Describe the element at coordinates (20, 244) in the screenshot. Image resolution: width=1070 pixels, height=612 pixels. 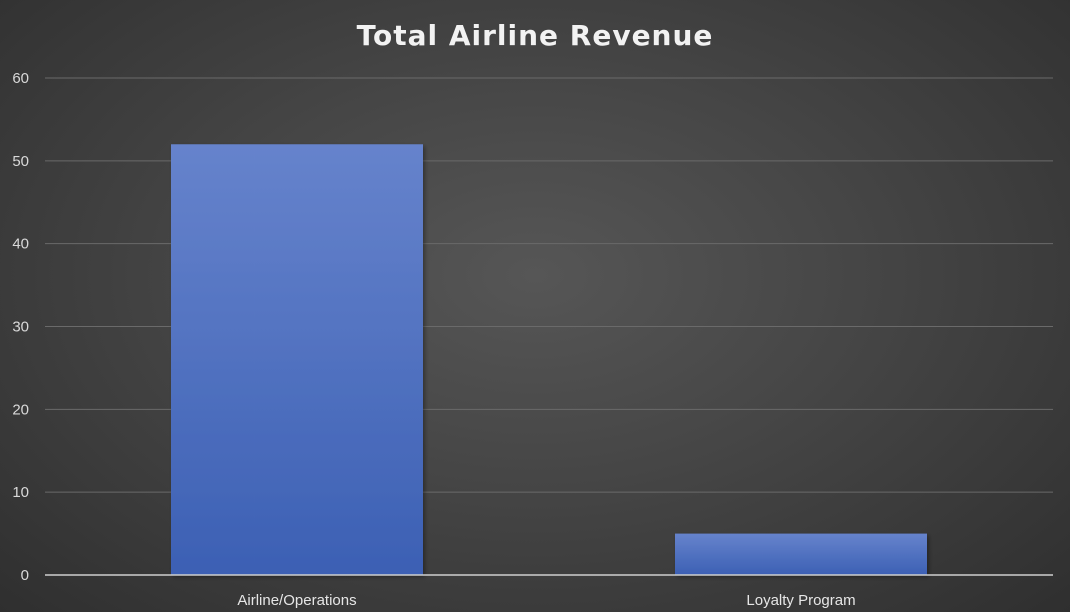
I see `y-tick-label: 40` at that location.